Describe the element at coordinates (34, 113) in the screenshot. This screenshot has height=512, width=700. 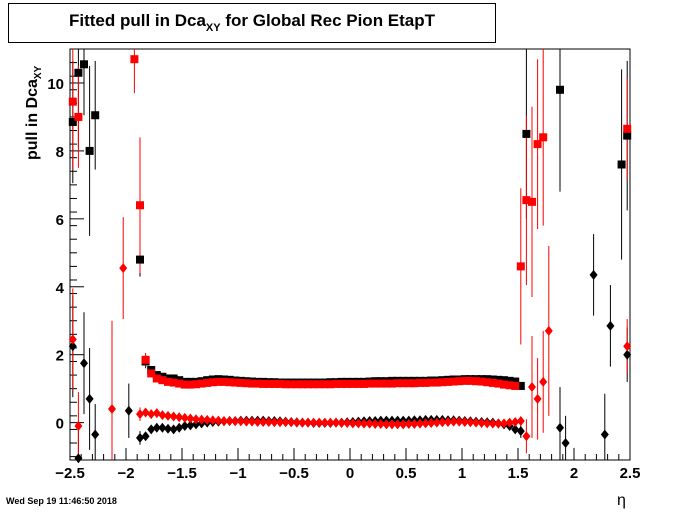
I see `y-axis-label: pull in DcaXY` at that location.